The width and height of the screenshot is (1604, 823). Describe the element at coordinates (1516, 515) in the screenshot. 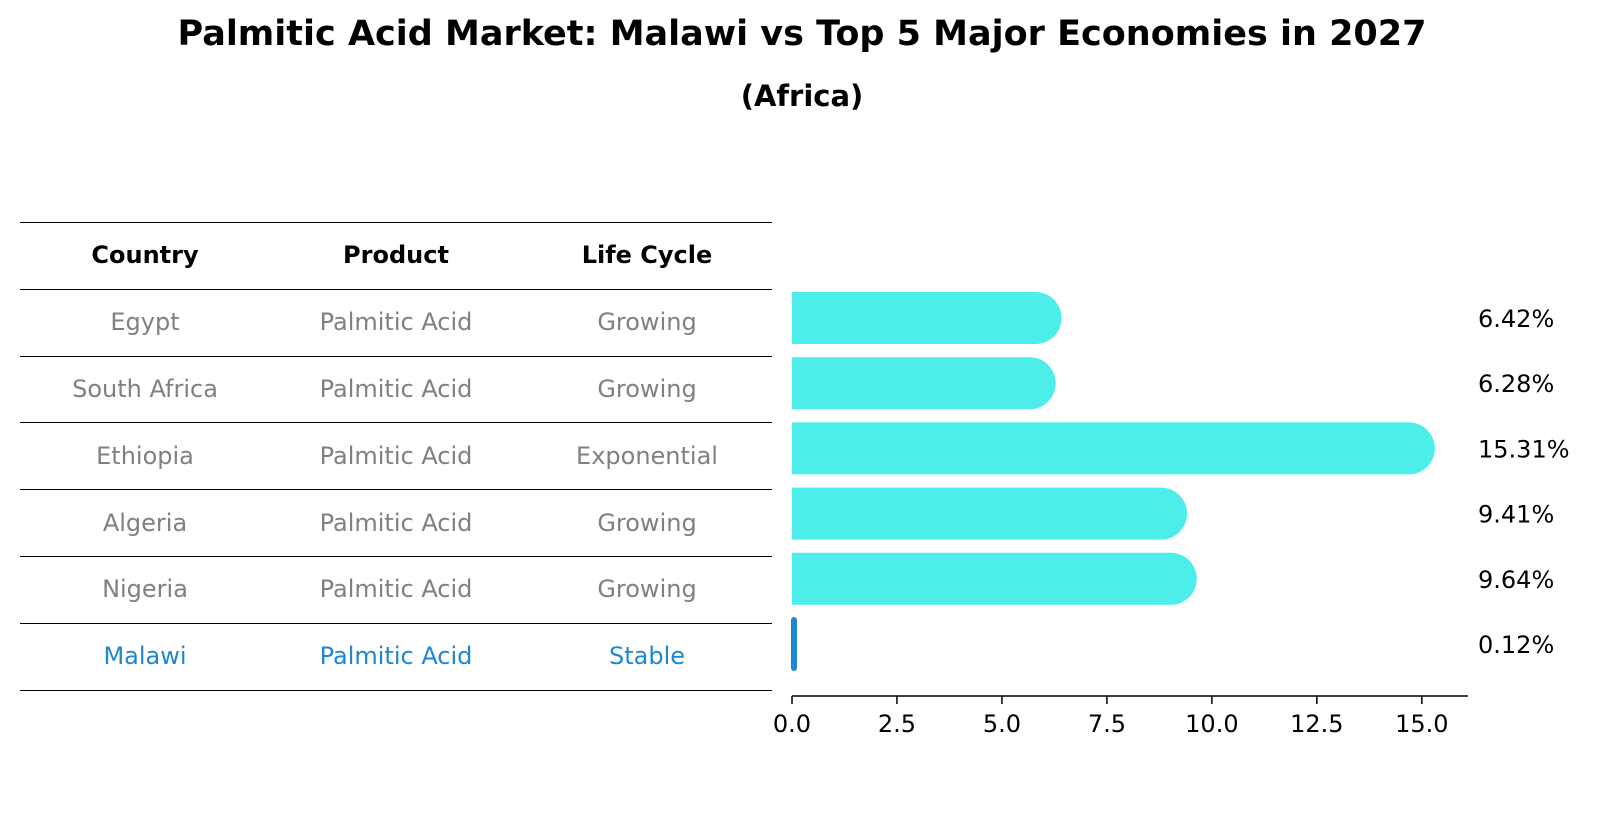

I see `bar-value-label: 9.41%` at that location.